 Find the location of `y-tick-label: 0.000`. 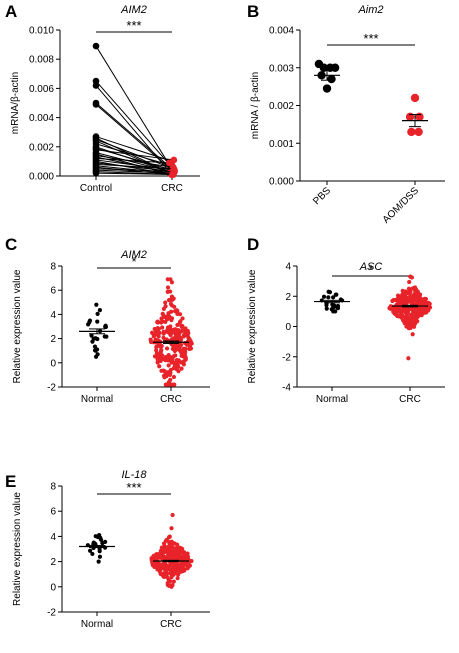

y-tick-label: 0.000 is located at coordinates (281, 182).